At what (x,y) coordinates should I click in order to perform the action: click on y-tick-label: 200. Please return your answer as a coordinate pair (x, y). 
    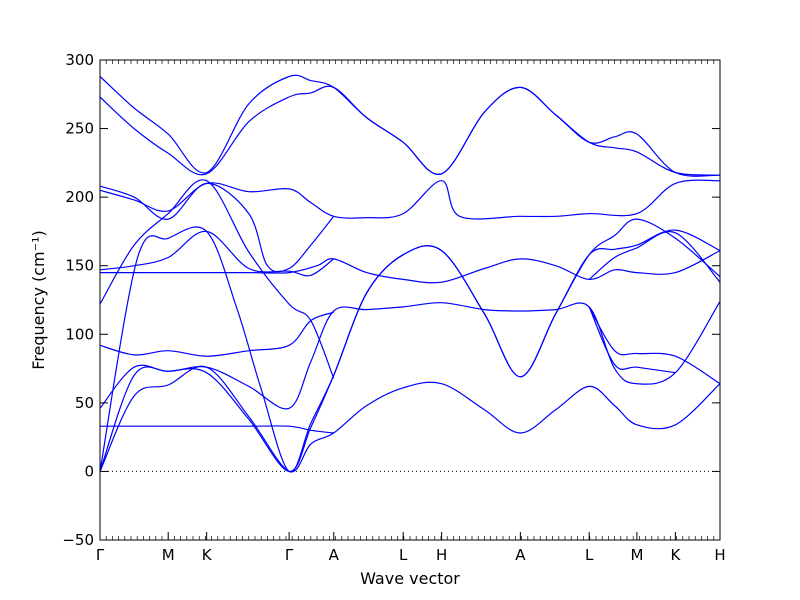
    Looking at the image, I should click on (79, 197).